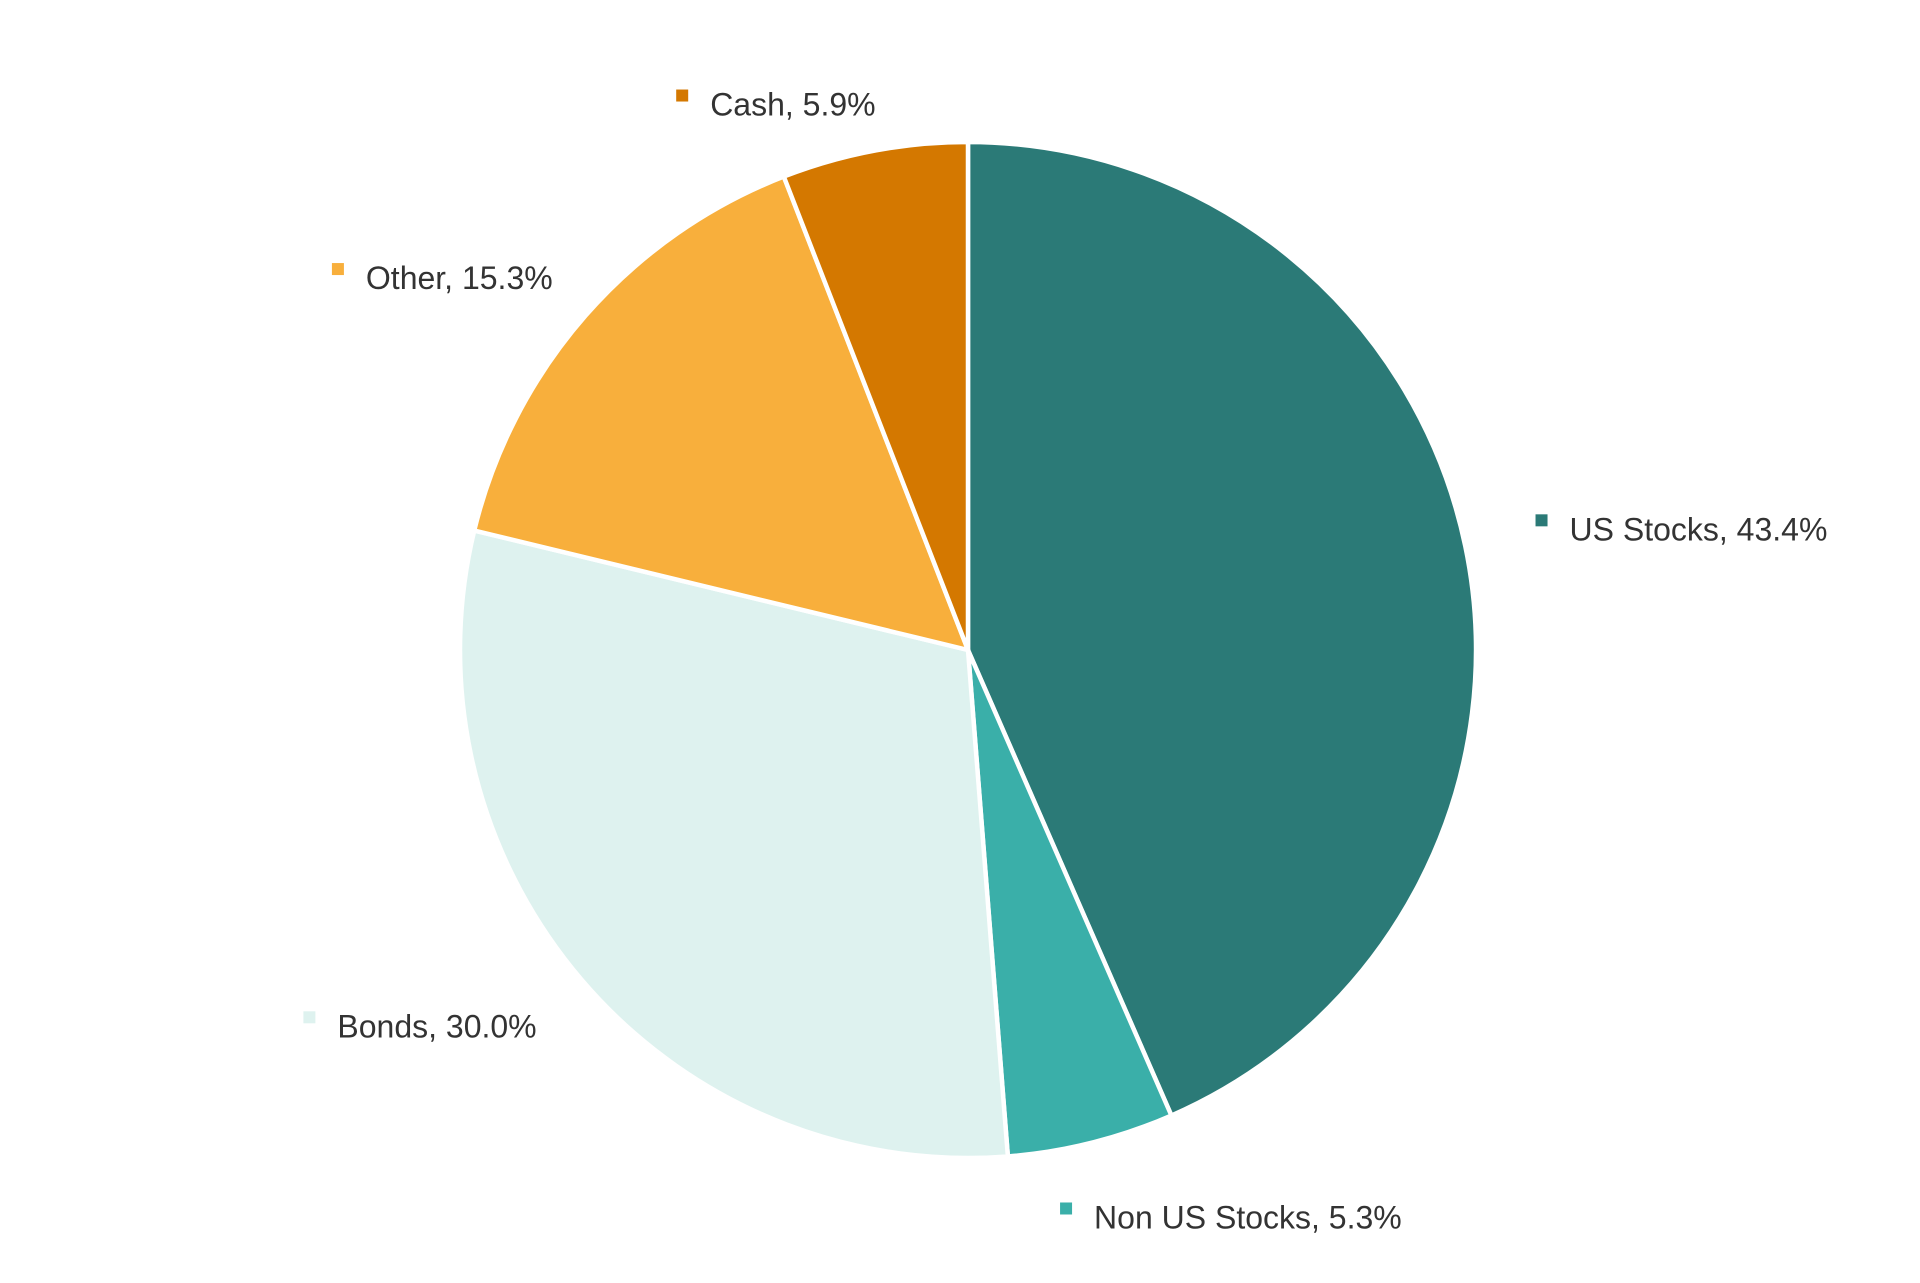 The image size is (1920, 1283). I want to click on data-label-text: Non US Stocks, 5.3%, so click(1248, 1217).